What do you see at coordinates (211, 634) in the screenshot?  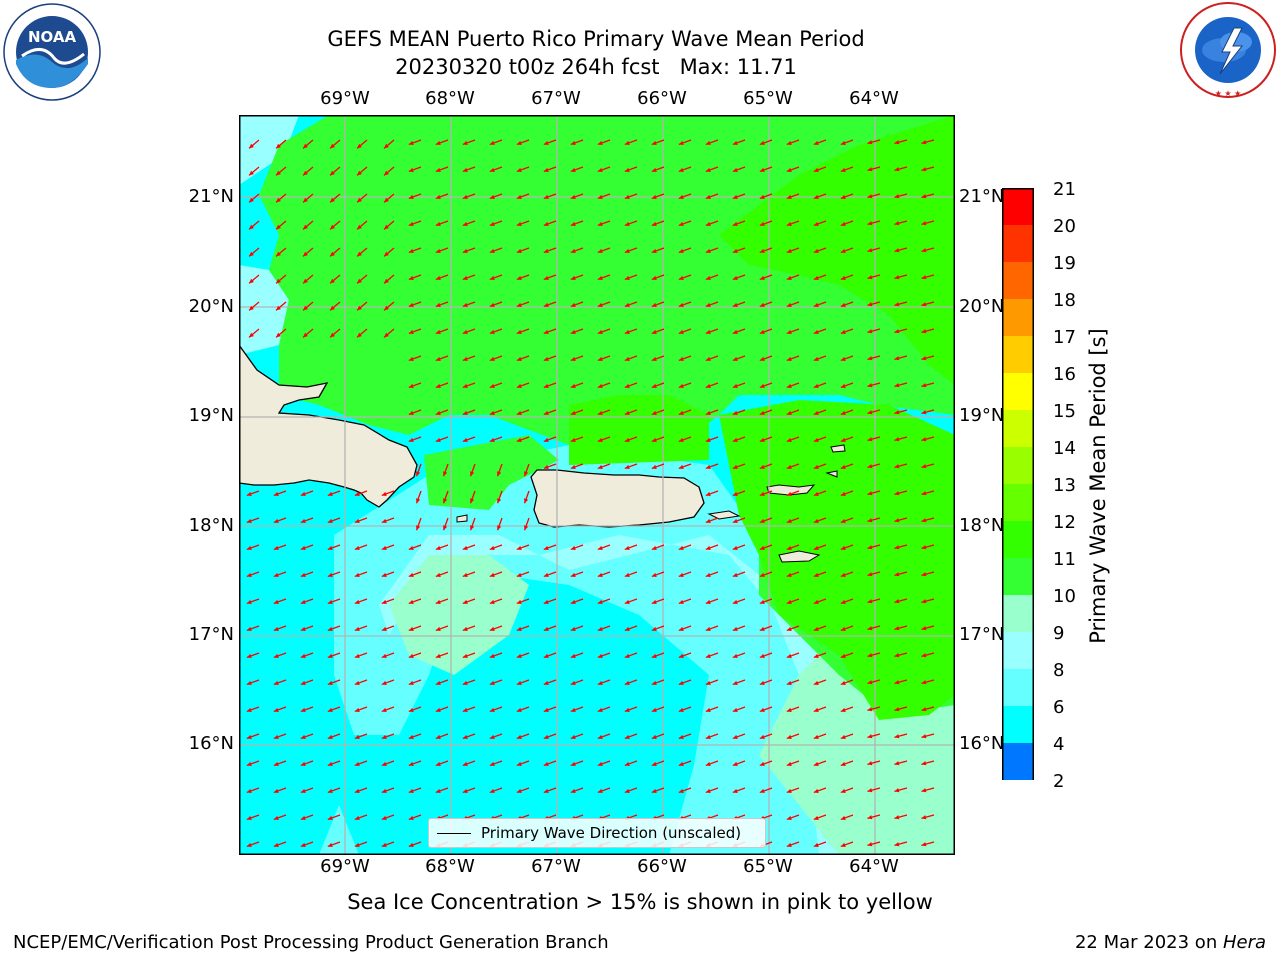 I see `lat-tick-left-5: 17°N` at bounding box center [211, 634].